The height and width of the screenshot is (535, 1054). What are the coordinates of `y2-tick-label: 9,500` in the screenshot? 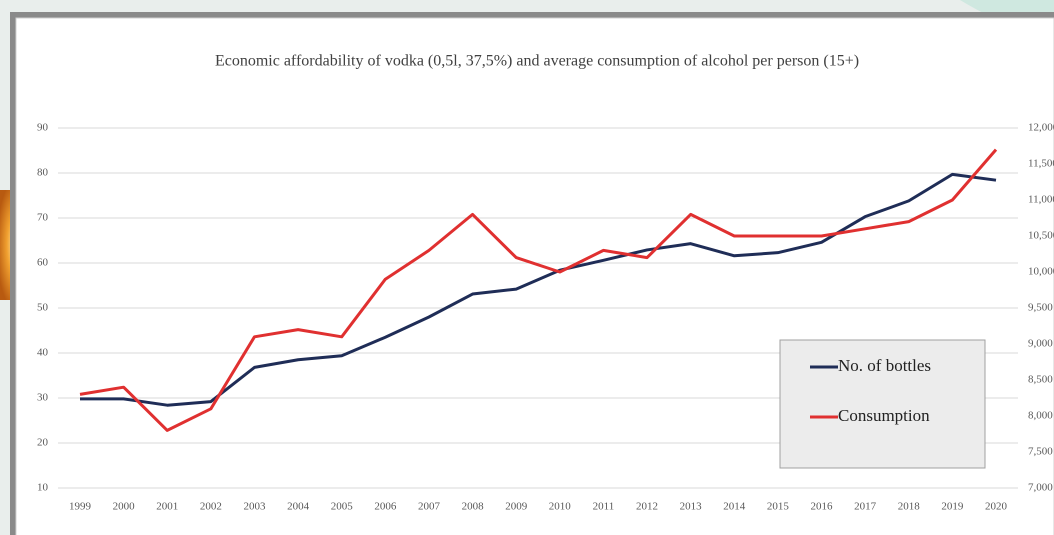 It's located at (1040, 308).